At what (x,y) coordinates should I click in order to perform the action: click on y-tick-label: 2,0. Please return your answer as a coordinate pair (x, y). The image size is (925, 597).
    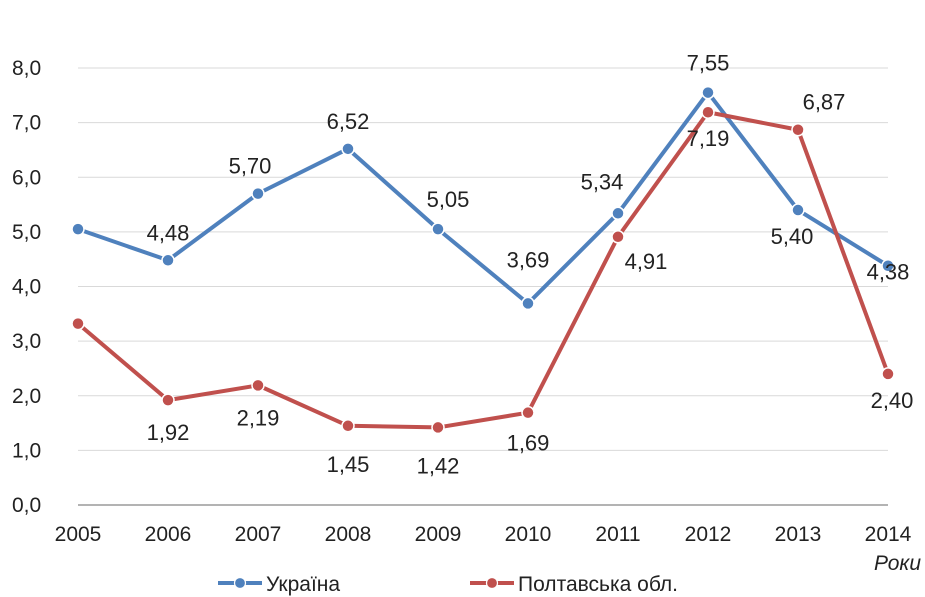
    Looking at the image, I should click on (26, 396).